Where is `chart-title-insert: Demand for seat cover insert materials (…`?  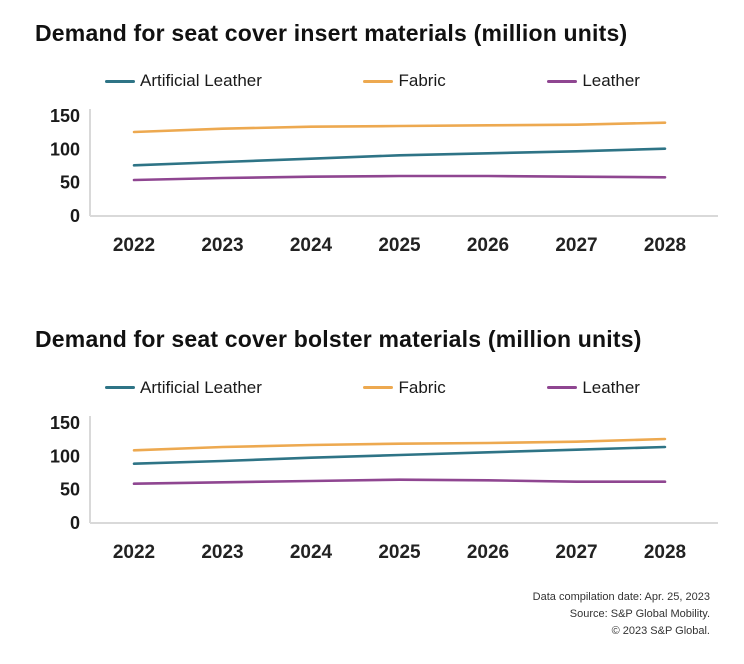 chart-title-insert: Demand for seat cover insert materials (… is located at coordinates (331, 33).